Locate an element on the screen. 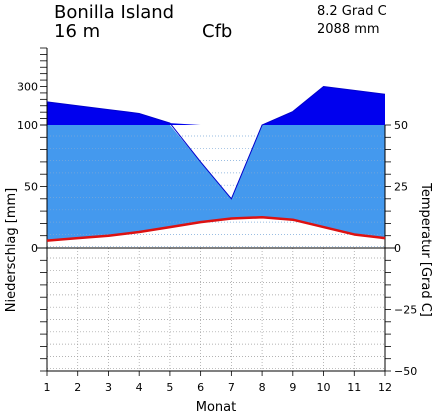  x-tick-label: 8 is located at coordinates (262, 387).